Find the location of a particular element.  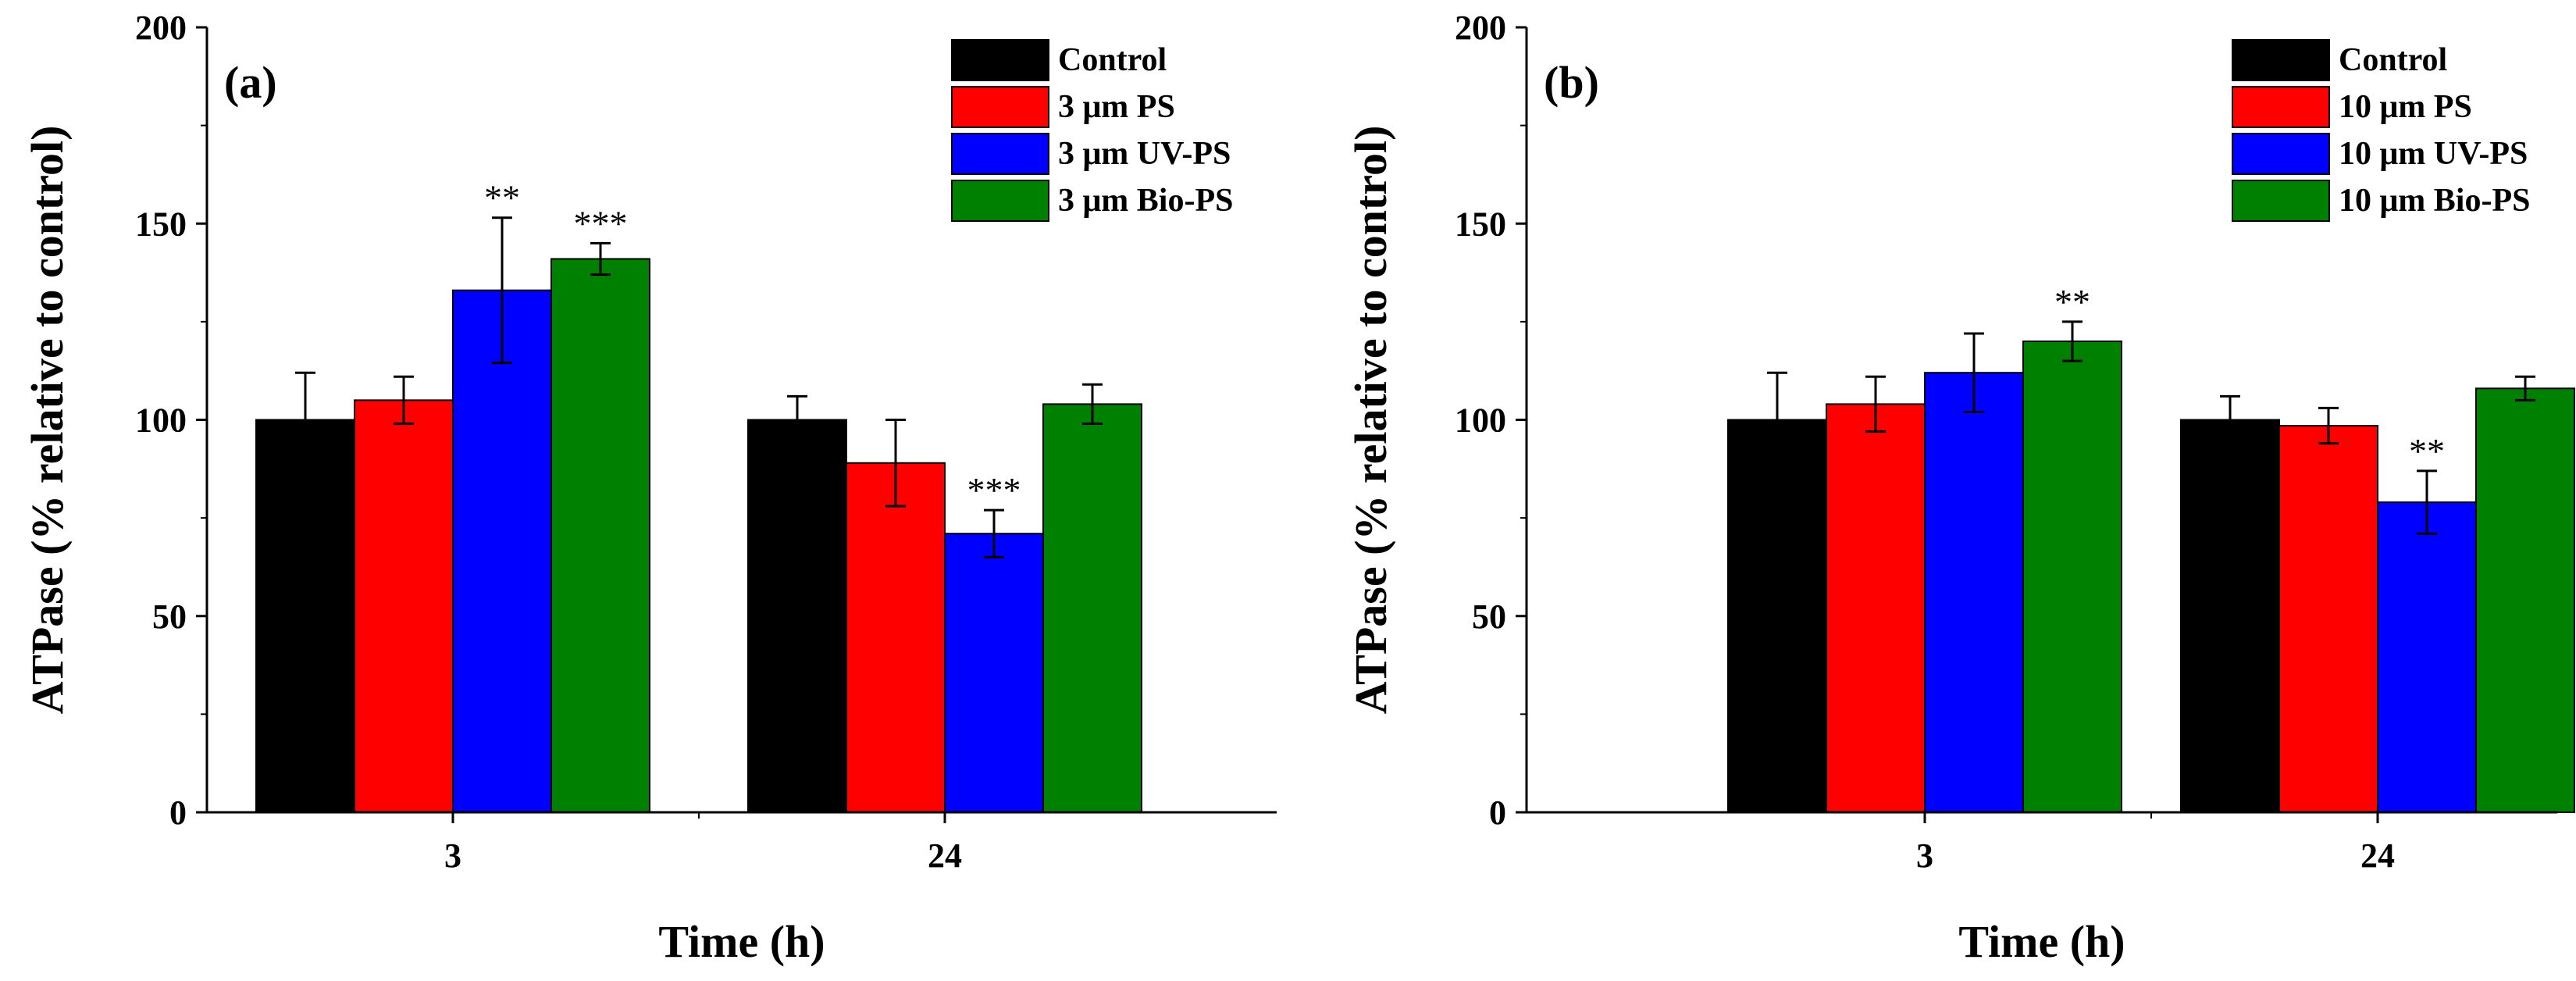

legend-label: 10 μm Bio-PS is located at coordinates (2434, 201).